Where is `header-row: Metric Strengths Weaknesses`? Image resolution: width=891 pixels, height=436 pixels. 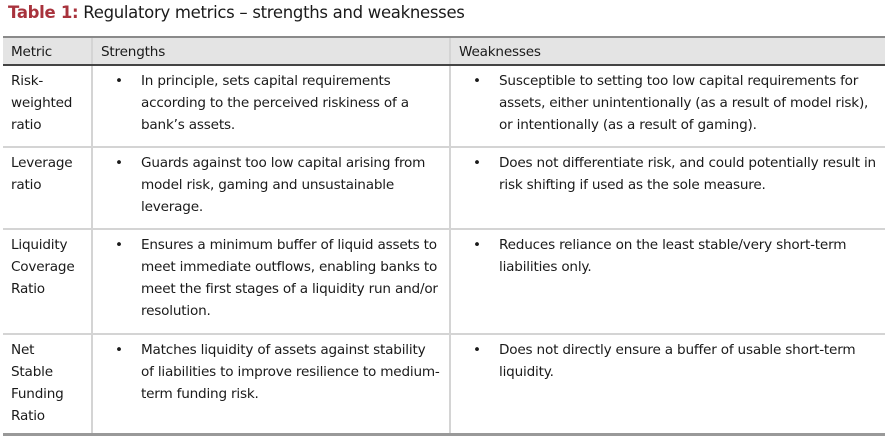 header-row: Metric Strengths Weaknesses is located at coordinates (444, 51).